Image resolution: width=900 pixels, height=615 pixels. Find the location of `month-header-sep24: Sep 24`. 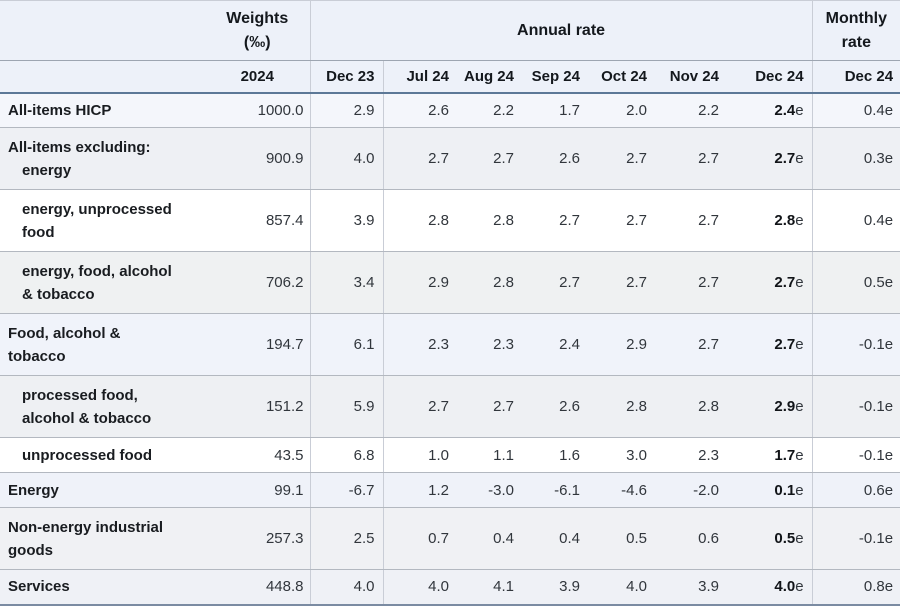

month-header-sep24: Sep 24 is located at coordinates (555, 77).